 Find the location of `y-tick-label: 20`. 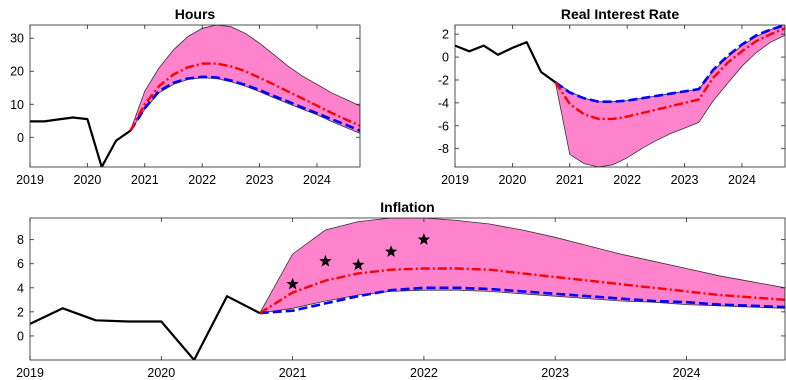

y-tick-label: 20 is located at coordinates (17, 72).